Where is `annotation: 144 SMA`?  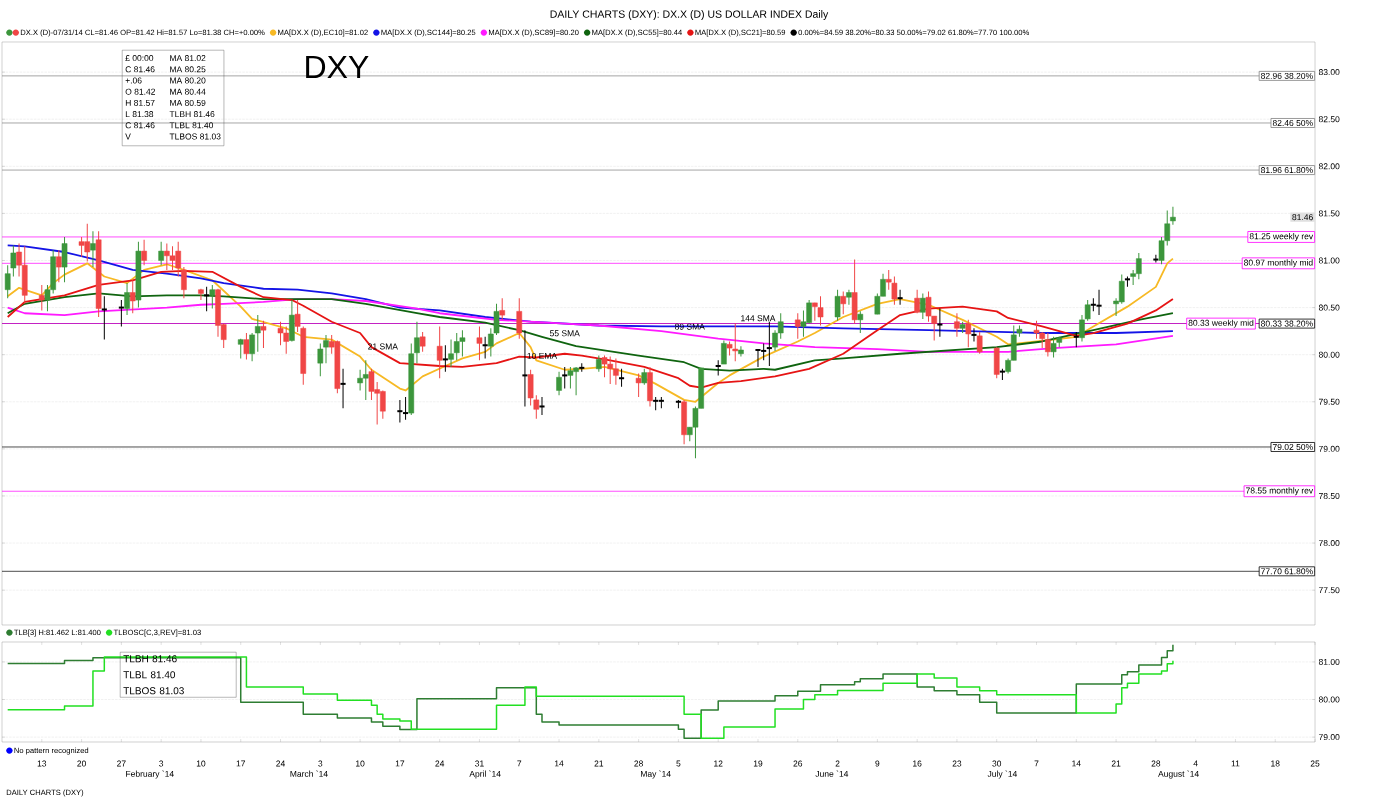
annotation: 144 SMA is located at coordinates (758, 318).